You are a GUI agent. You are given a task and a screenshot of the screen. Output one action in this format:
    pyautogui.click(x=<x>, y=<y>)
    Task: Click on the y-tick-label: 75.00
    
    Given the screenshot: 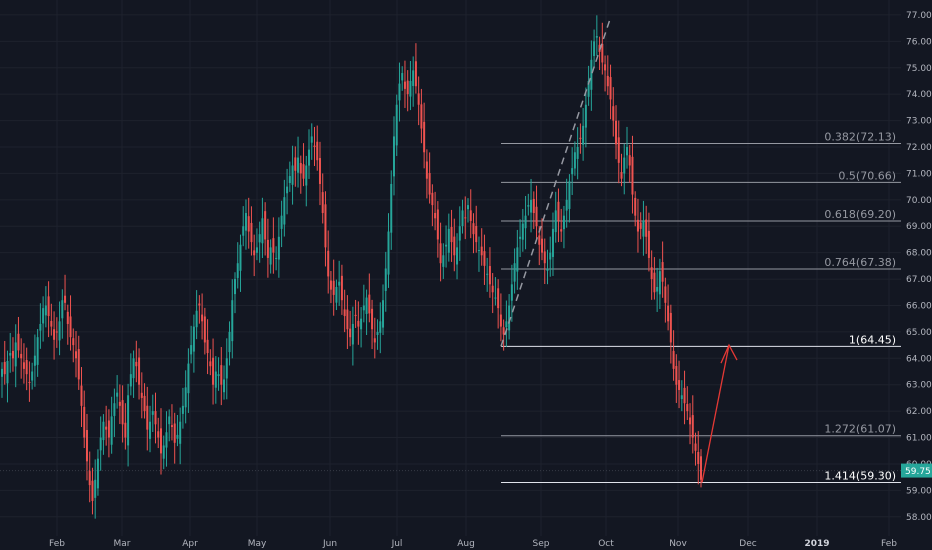 What is the action you would take?
    pyautogui.click(x=919, y=69)
    